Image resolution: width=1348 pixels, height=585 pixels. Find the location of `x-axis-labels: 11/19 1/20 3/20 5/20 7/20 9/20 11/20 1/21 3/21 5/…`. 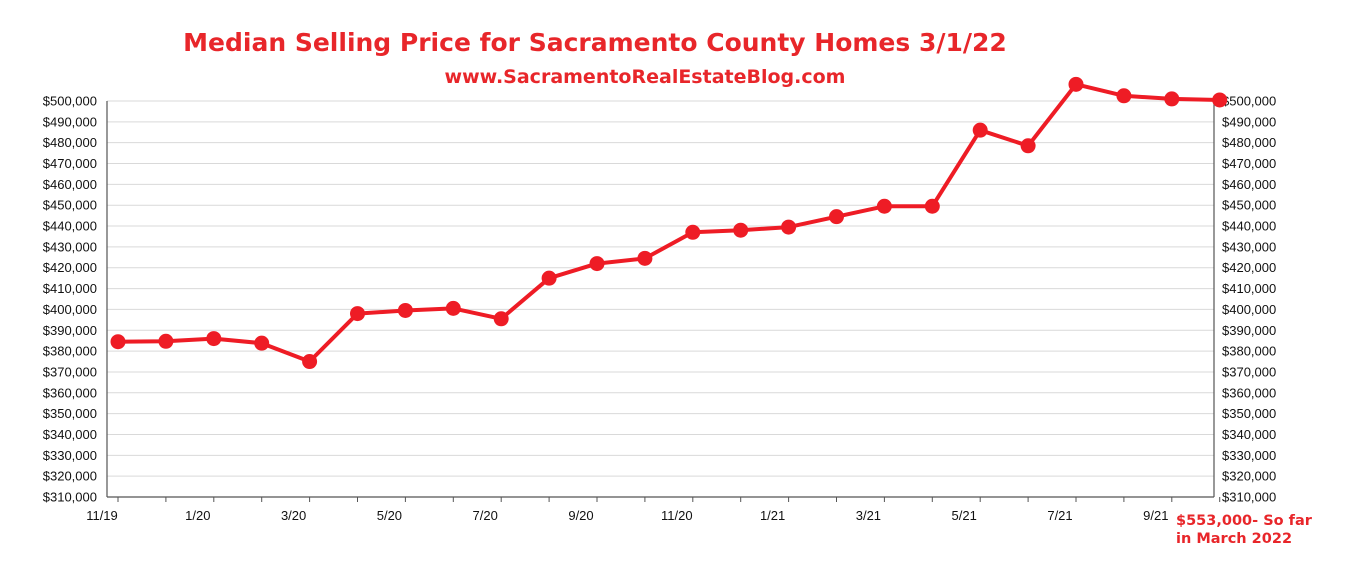

x-axis-labels: 11/19 1/20 3/20 5/20 7/20 9/20 11/20 1/21 3/21 5/… is located at coordinates (627, 515).